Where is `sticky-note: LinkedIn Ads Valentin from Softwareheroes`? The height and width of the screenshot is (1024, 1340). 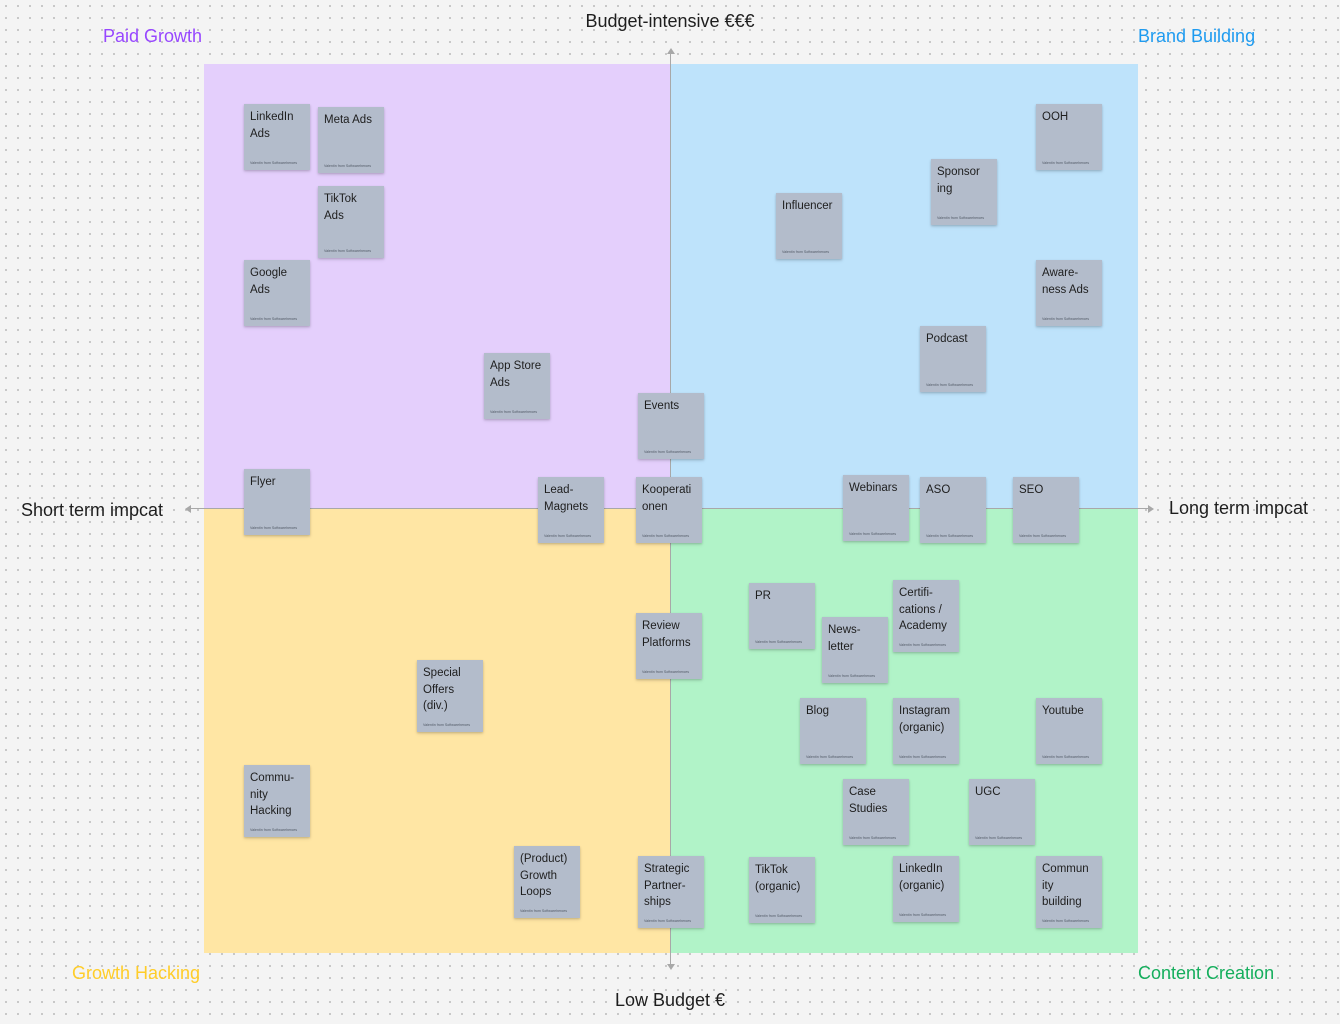
sticky-note: LinkedIn Ads Valentin from Softwareheroes is located at coordinates (277, 137).